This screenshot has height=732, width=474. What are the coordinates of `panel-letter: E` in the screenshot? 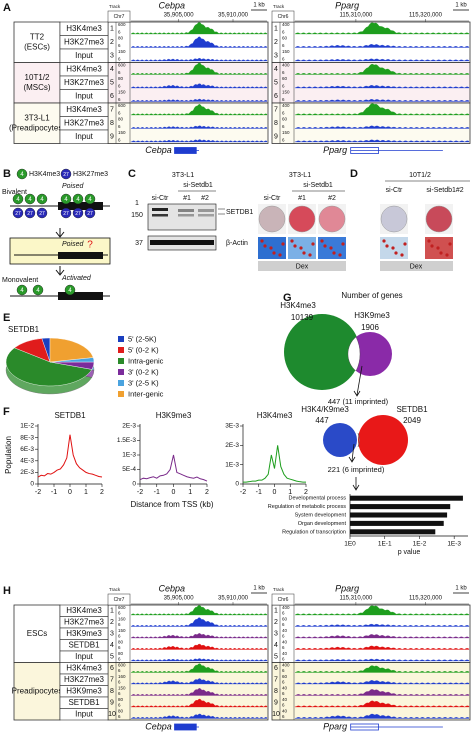 It's located at (6, 318).